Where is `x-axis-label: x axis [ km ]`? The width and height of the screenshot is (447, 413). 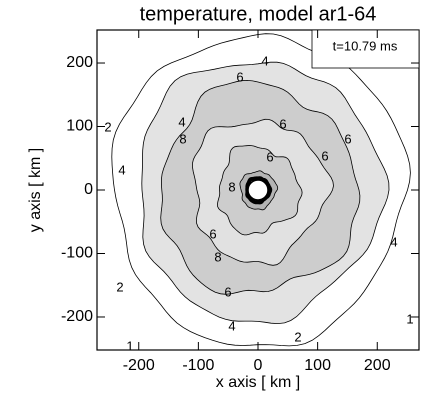
x-axis-label: x axis [ km ] is located at coordinates (258, 382).